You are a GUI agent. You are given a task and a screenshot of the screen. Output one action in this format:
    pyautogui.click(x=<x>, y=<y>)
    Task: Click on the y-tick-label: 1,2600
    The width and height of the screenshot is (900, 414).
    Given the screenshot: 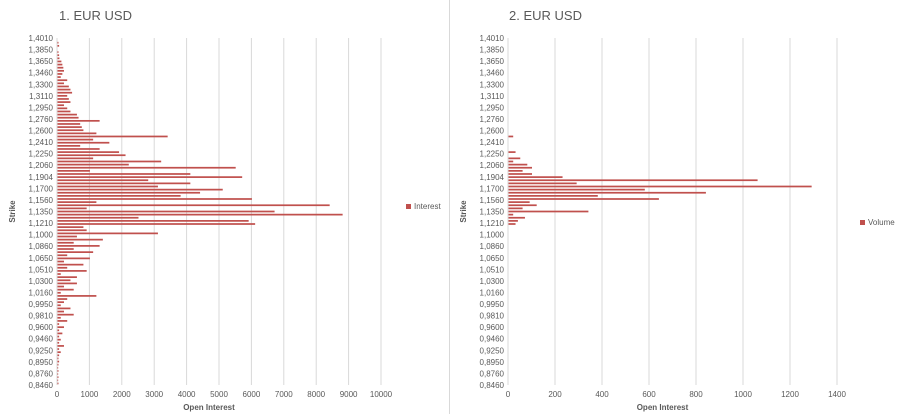 What is the action you would take?
    pyautogui.click(x=492, y=131)
    